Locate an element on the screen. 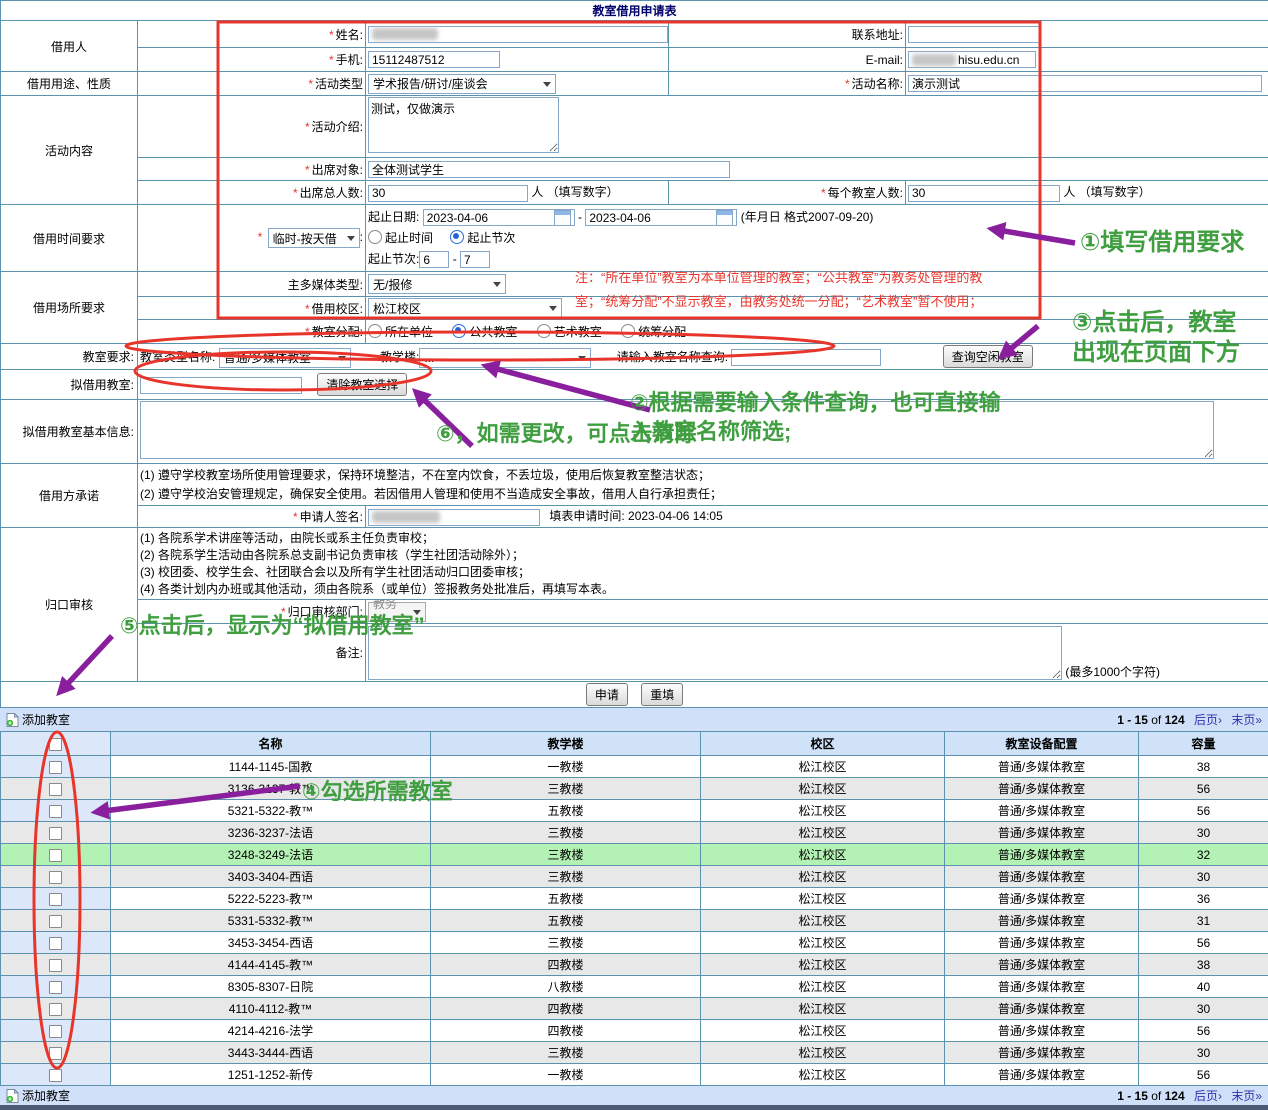 The image size is (1268, 1110). contact-value-cell is located at coordinates (1087, 34).